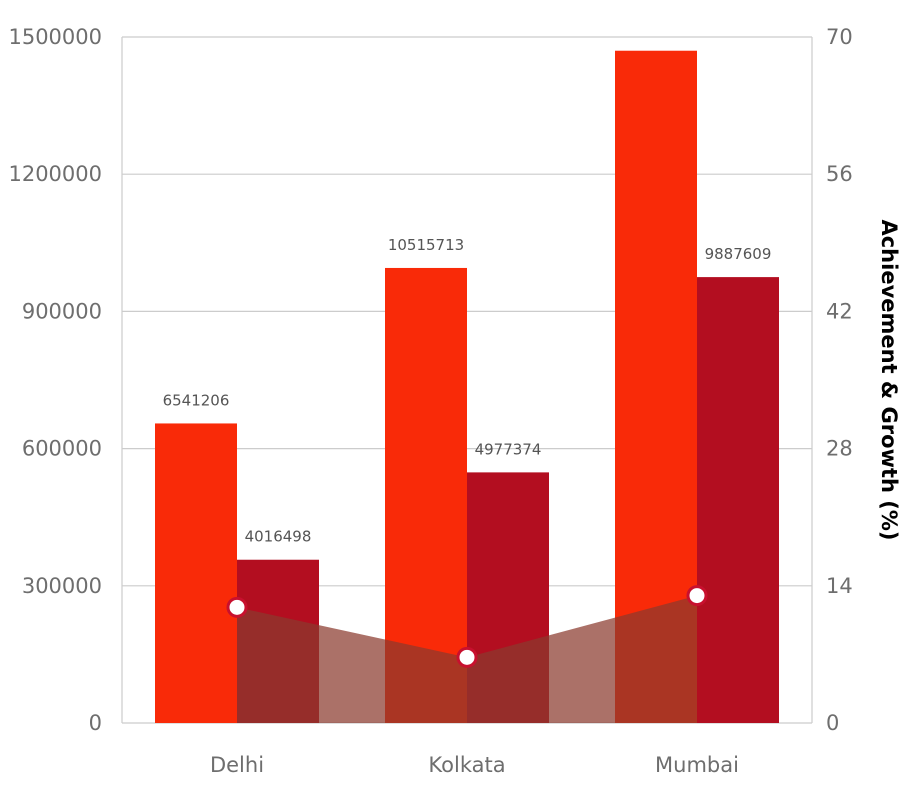  What do you see at coordinates (697, 596) in the screenshot?
I see `growth-point-mumbai` at bounding box center [697, 596].